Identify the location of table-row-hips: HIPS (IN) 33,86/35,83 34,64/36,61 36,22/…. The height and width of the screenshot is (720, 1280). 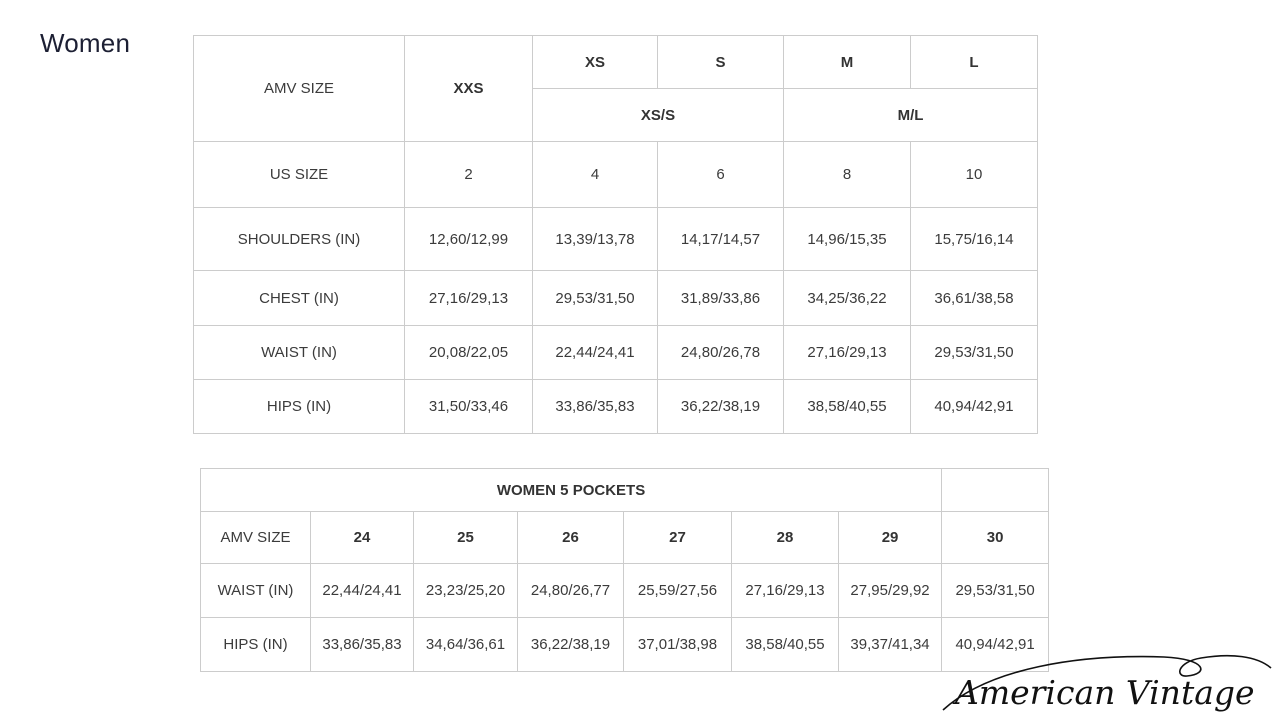
(625, 644).